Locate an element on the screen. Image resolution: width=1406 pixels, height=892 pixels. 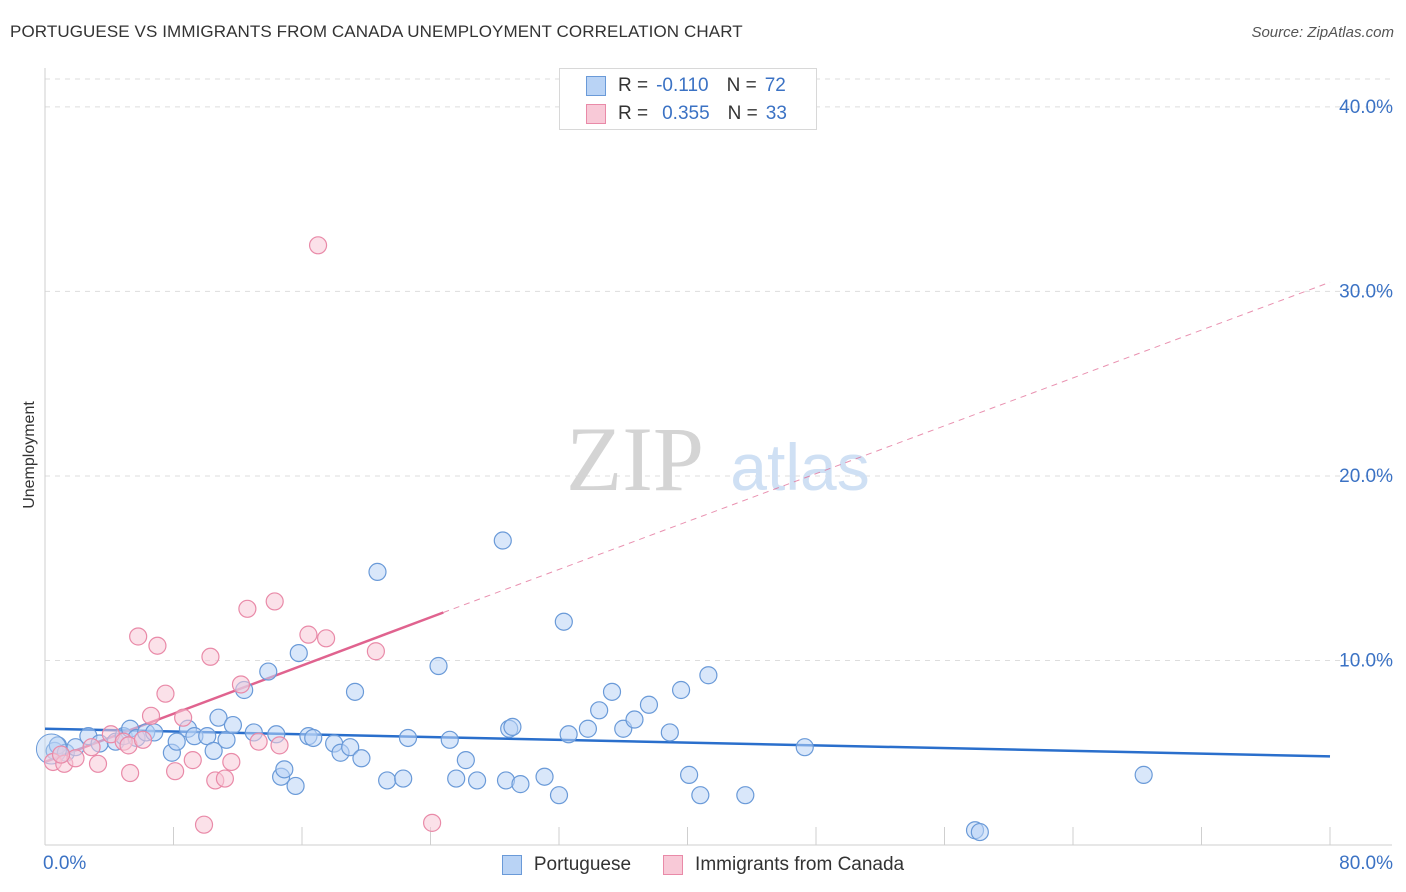
r-value: -0.110 is located at coordinates (682, 85).